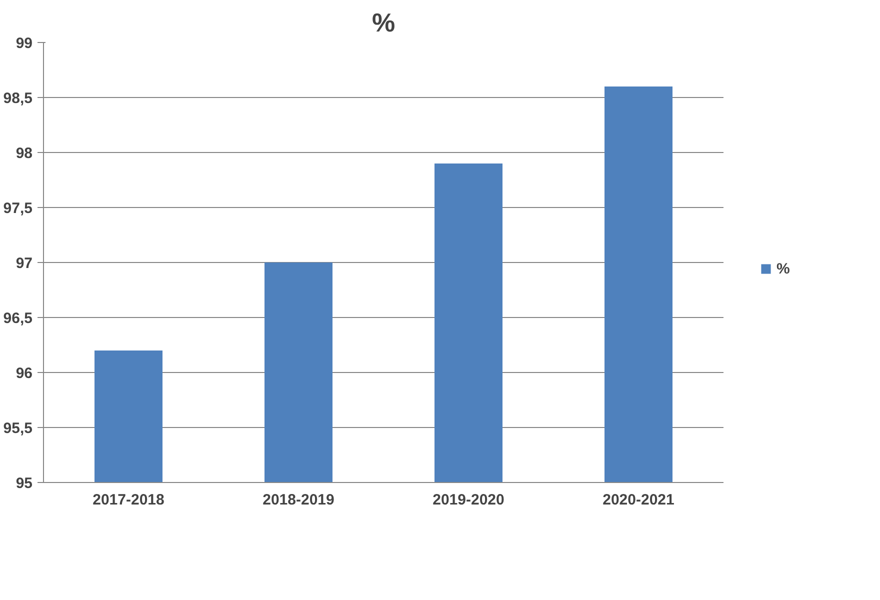 Image resolution: width=880 pixels, height=600 pixels. What do you see at coordinates (384, 23) in the screenshot?
I see `chart-title: %` at bounding box center [384, 23].